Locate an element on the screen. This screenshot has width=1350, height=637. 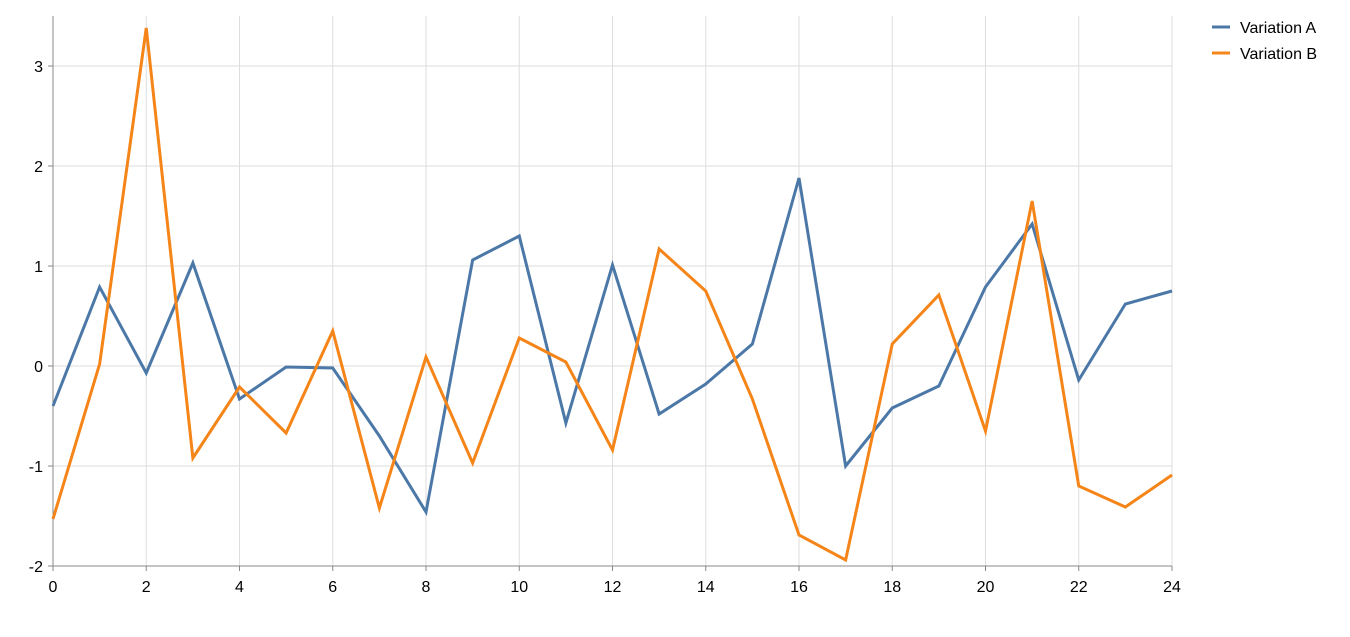
x-tick-label: 14 is located at coordinates (706, 587).